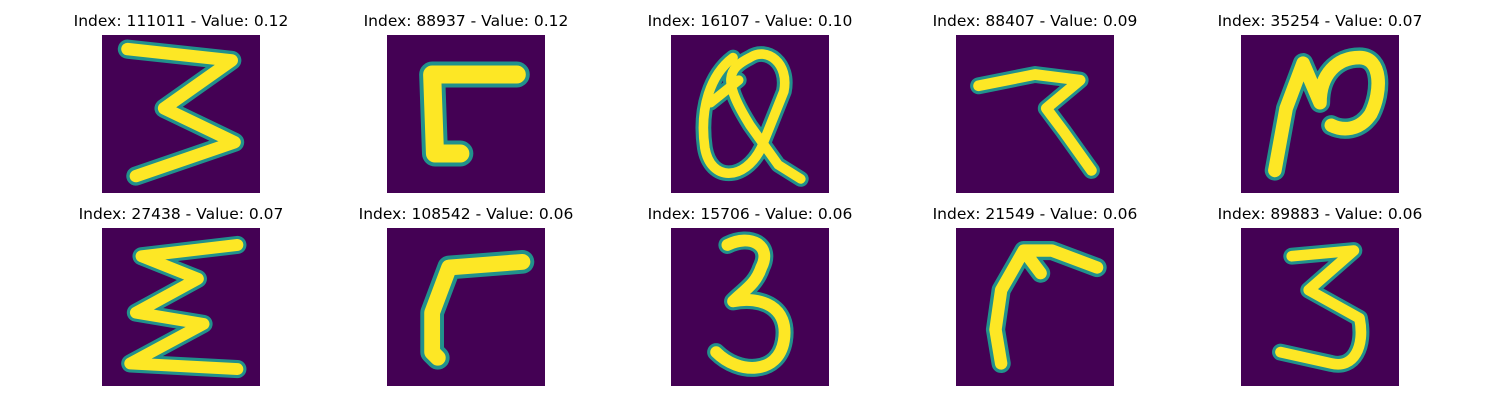 This screenshot has width=1500, height=400. I want to click on panel-title: Index: 16107 - Value: 0.10, so click(750, 21).